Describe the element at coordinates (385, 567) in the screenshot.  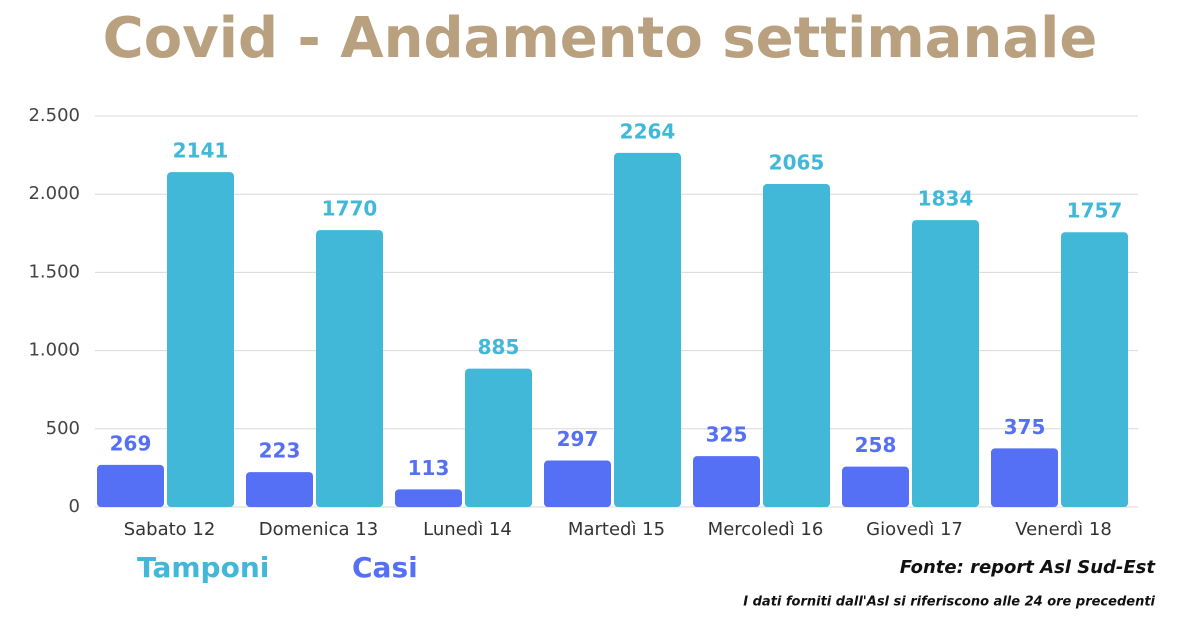
I see `legend-entry: Casi` at that location.